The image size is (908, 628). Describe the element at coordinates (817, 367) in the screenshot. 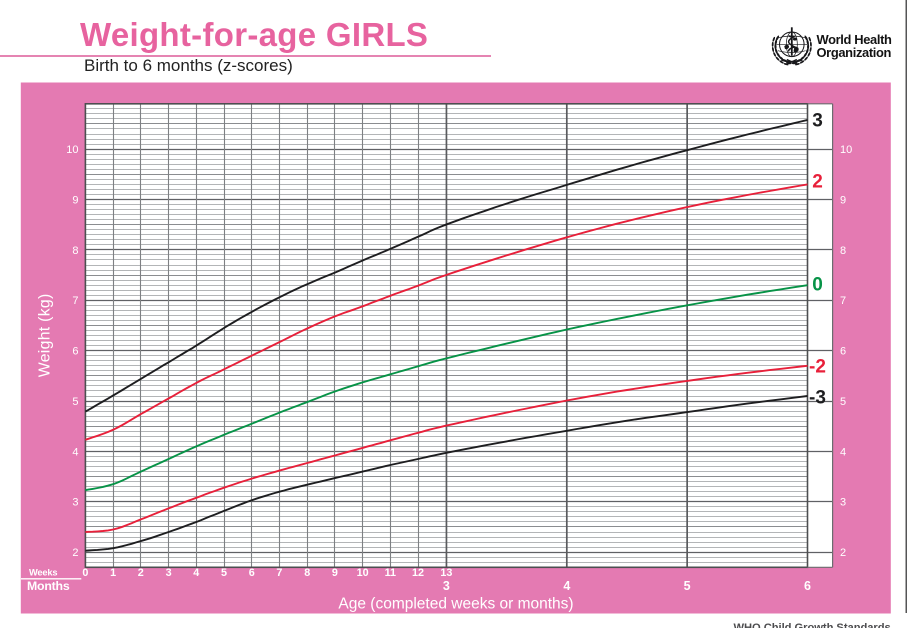

I see `svg-text: -2` at that location.